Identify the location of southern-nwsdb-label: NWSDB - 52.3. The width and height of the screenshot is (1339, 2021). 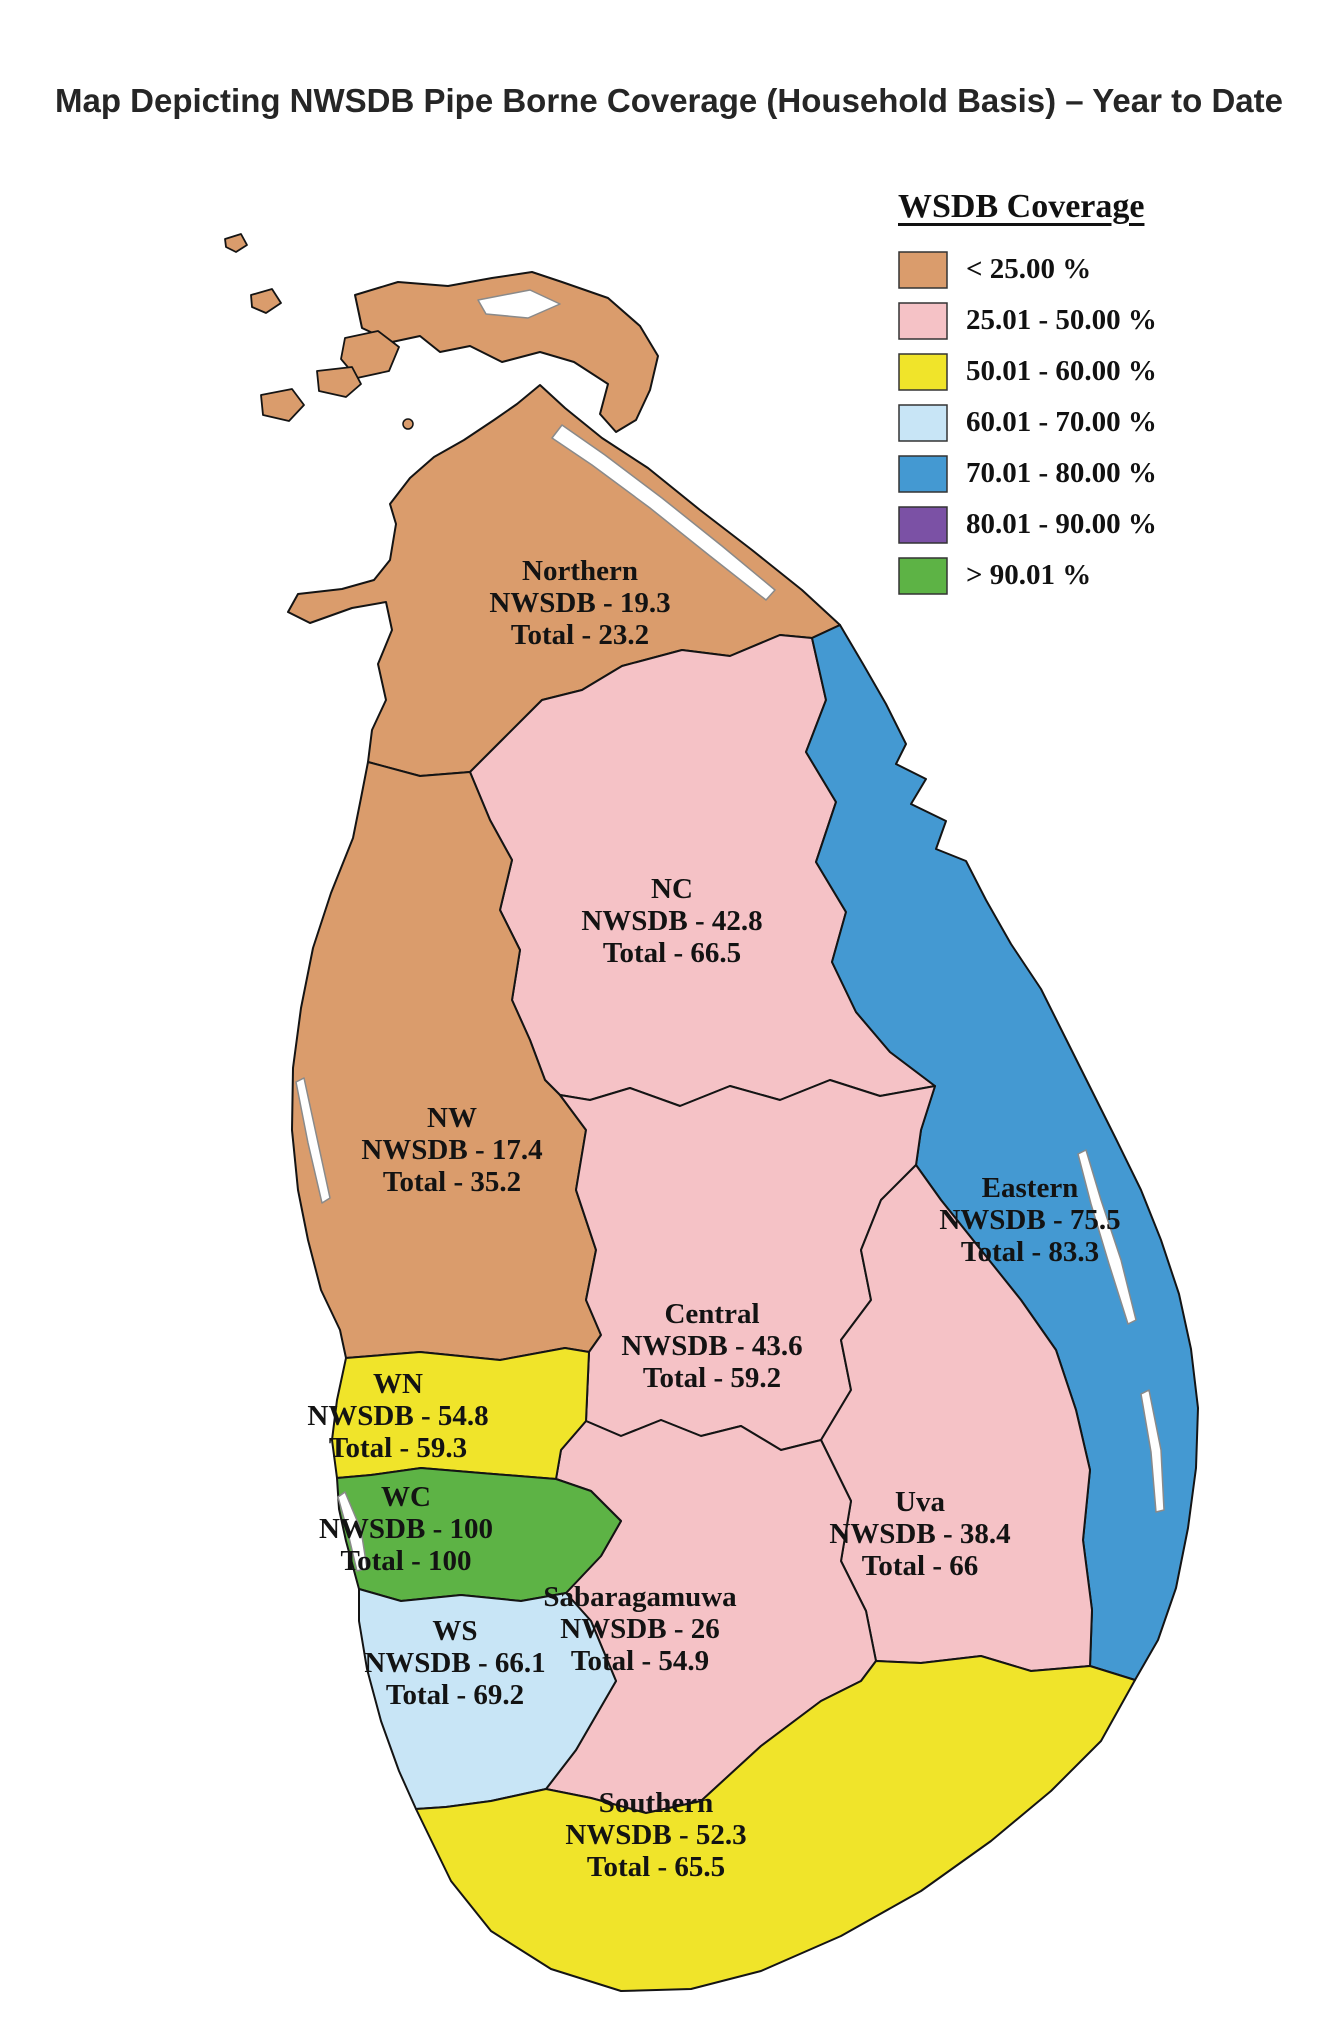
(655, 1835).